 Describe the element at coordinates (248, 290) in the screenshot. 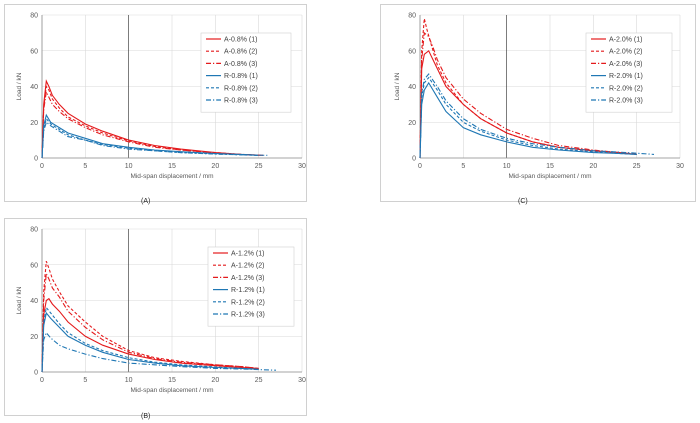

I see `legend-entry: R-1.2% (1)` at that location.